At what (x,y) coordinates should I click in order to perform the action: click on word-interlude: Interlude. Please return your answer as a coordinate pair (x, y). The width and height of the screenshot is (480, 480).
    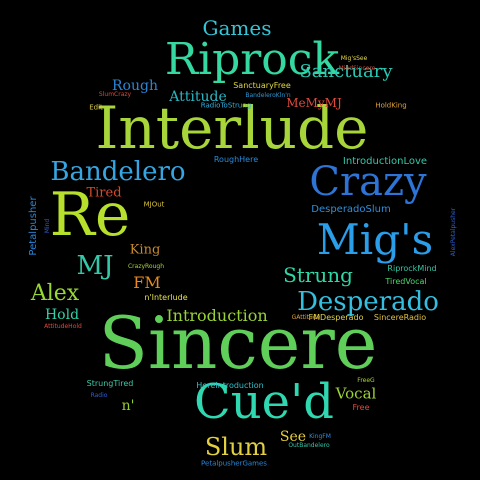
    Looking at the image, I should click on (232, 128).